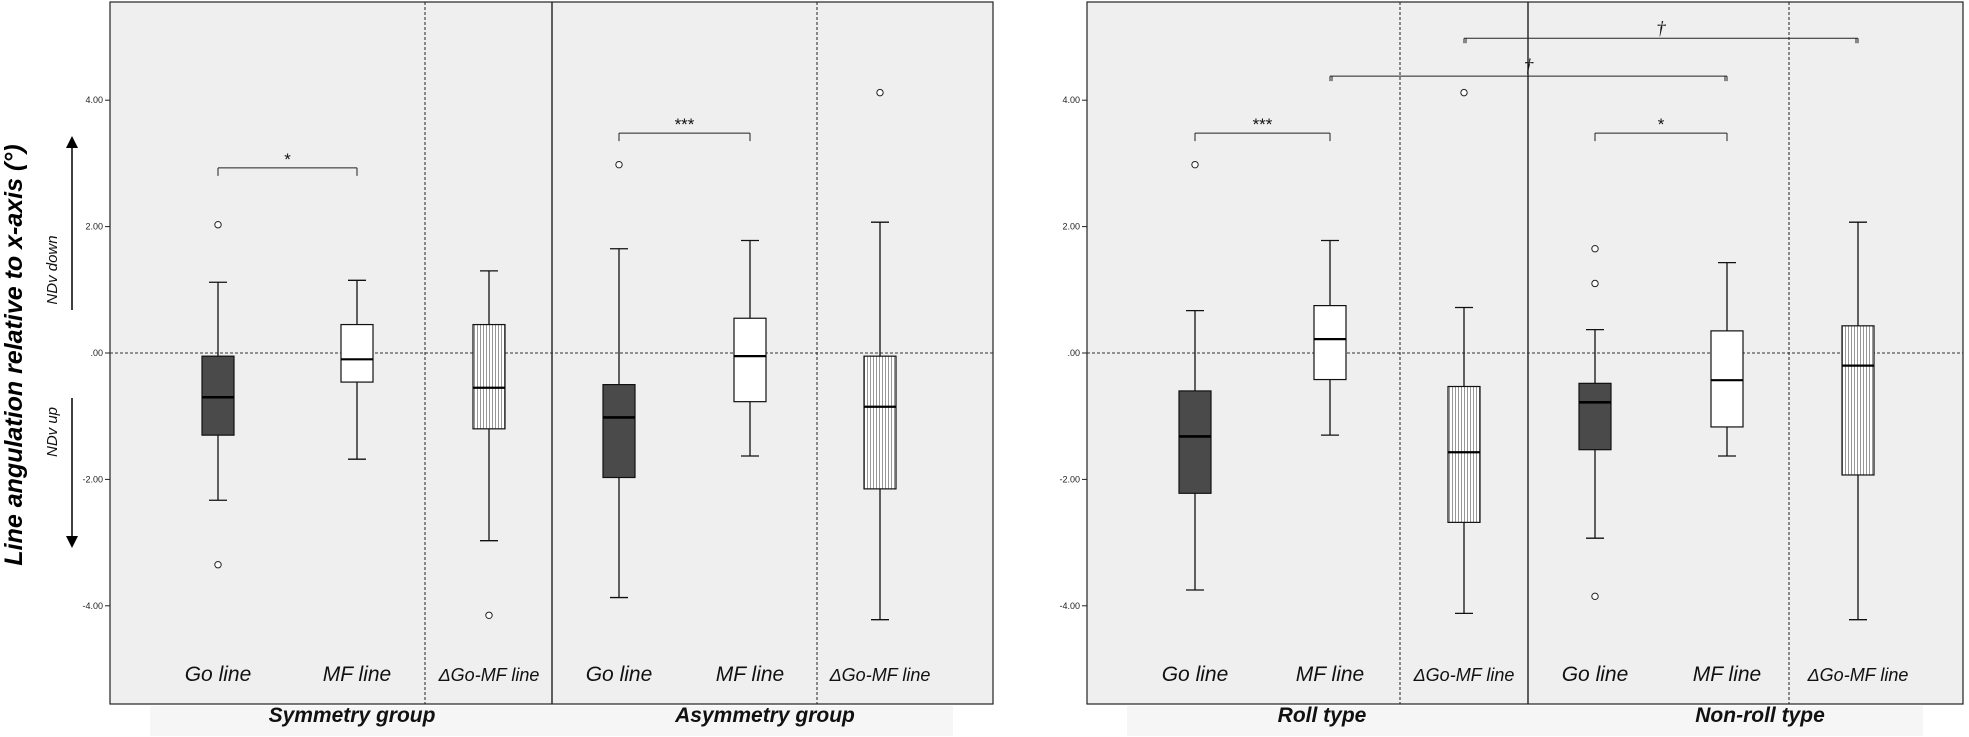 This screenshot has width=1969, height=737. I want to click on direction-up-label: NDv down, so click(52, 269).